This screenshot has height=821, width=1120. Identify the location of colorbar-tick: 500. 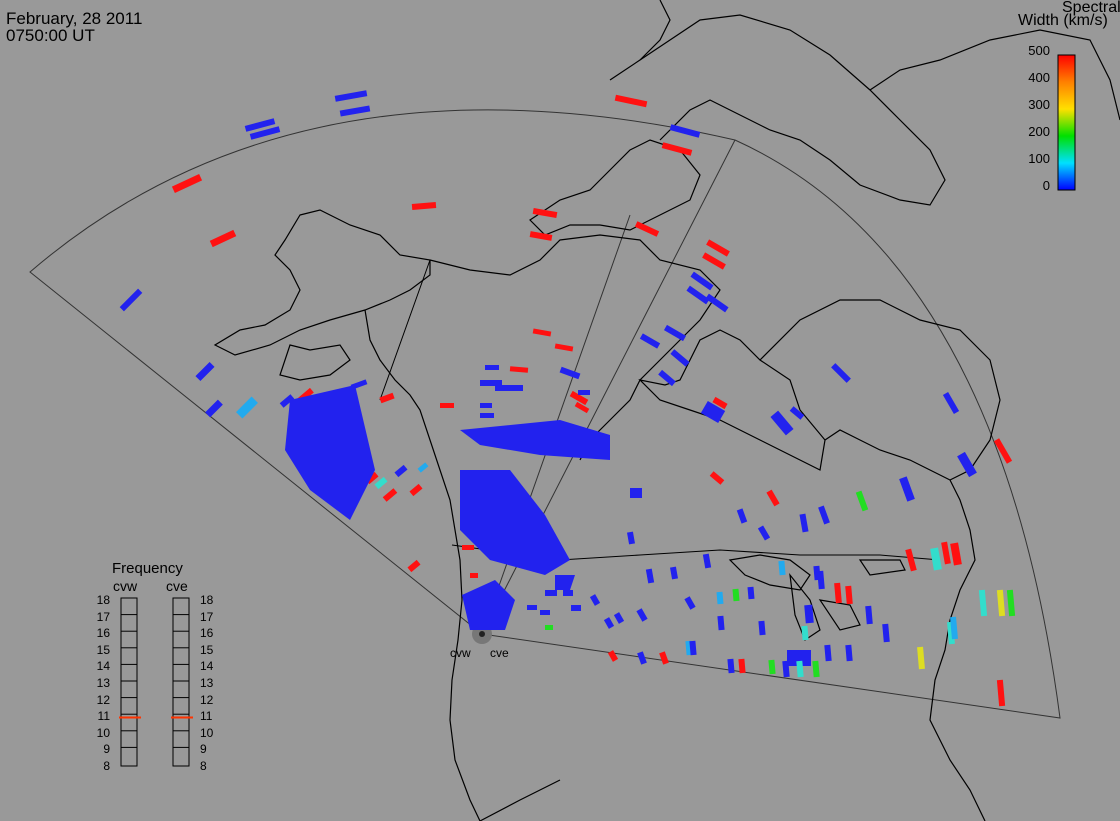
(1039, 50).